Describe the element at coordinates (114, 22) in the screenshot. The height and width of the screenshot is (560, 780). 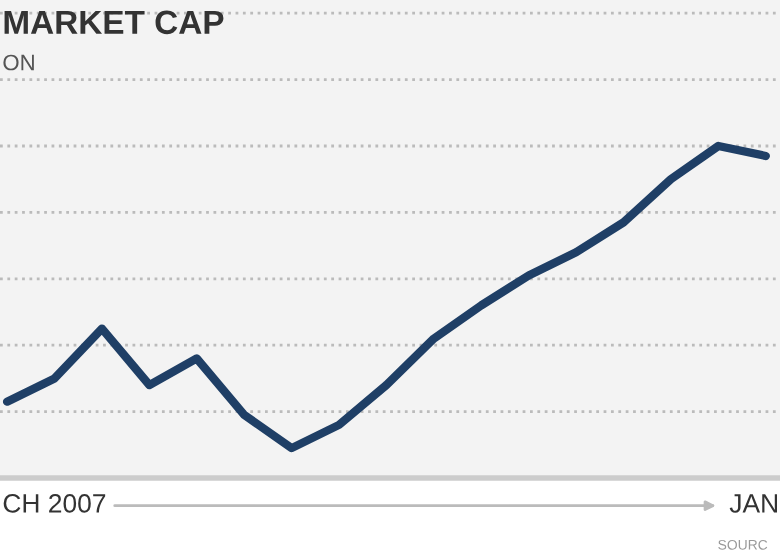
I see `chart-title: MARKET CAP` at that location.